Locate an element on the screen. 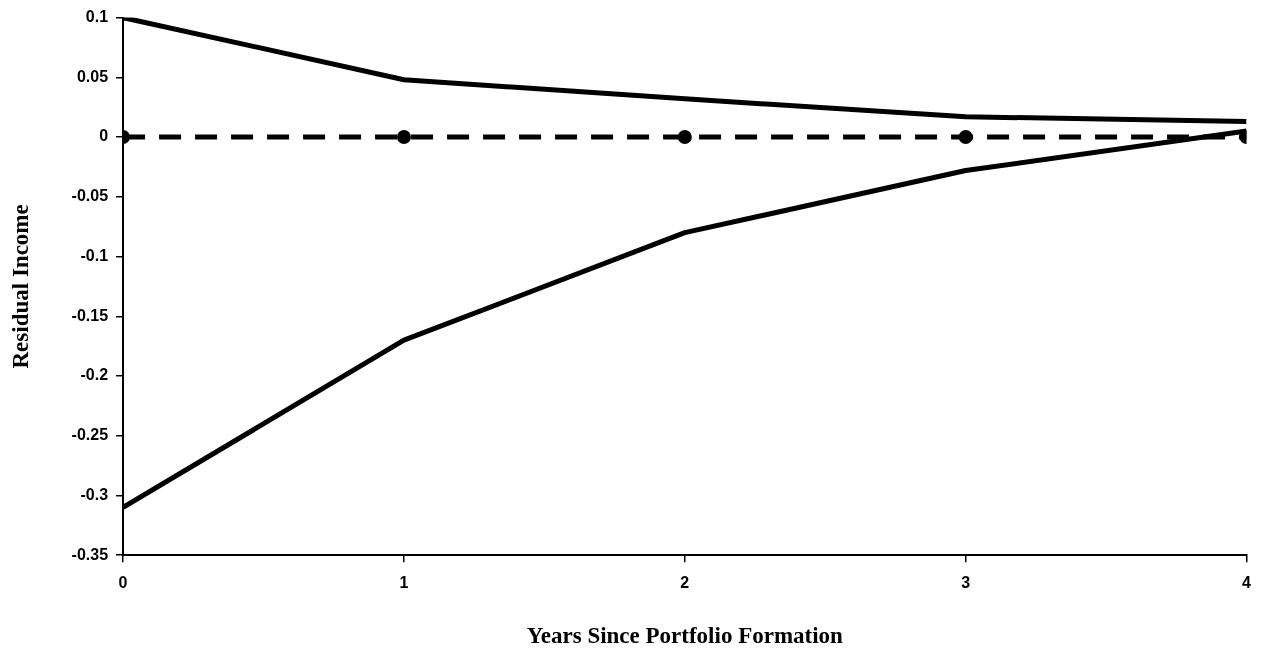 The width and height of the screenshot is (1263, 659). x-tick-label: 4 is located at coordinates (1247, 583).